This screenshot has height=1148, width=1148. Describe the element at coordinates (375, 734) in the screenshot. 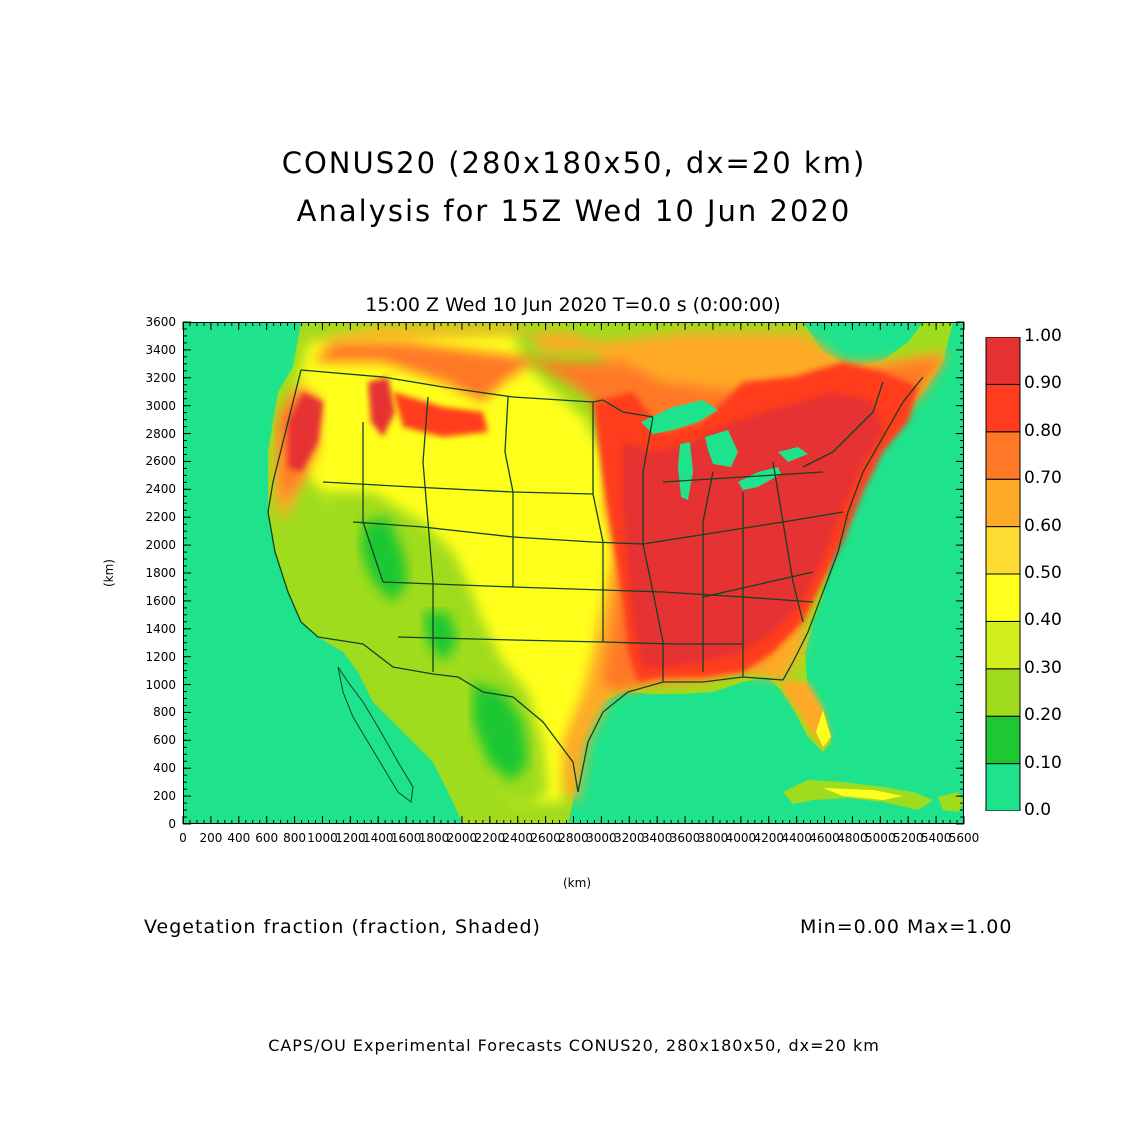

I see `baja-california` at that location.